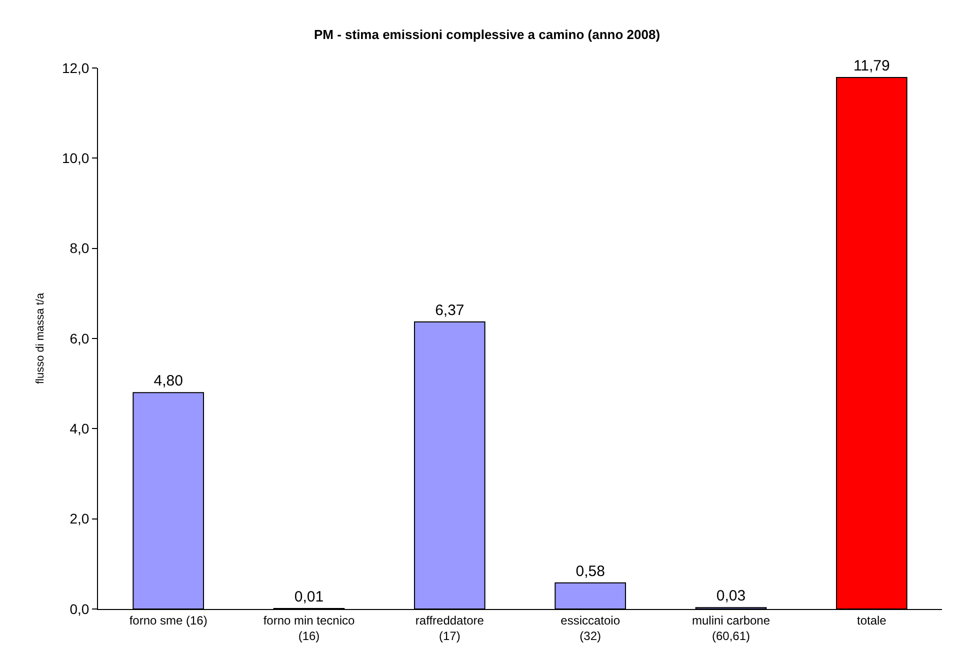  I want to click on data-label: 0,58, so click(590, 571).